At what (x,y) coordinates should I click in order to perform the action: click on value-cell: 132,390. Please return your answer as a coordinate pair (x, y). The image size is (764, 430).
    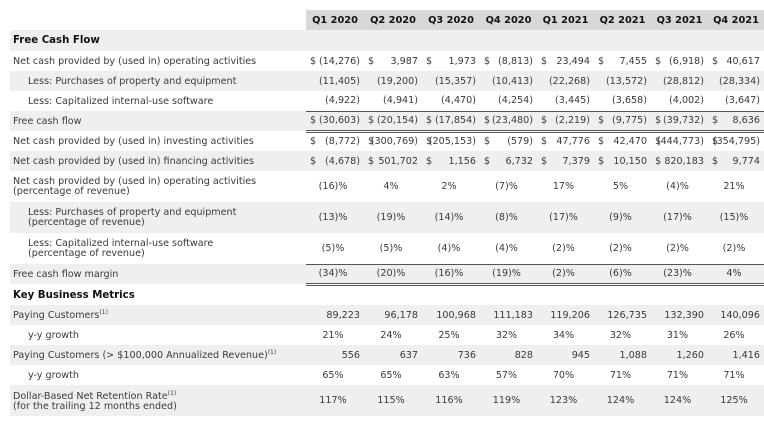
    Looking at the image, I should click on (679, 315).